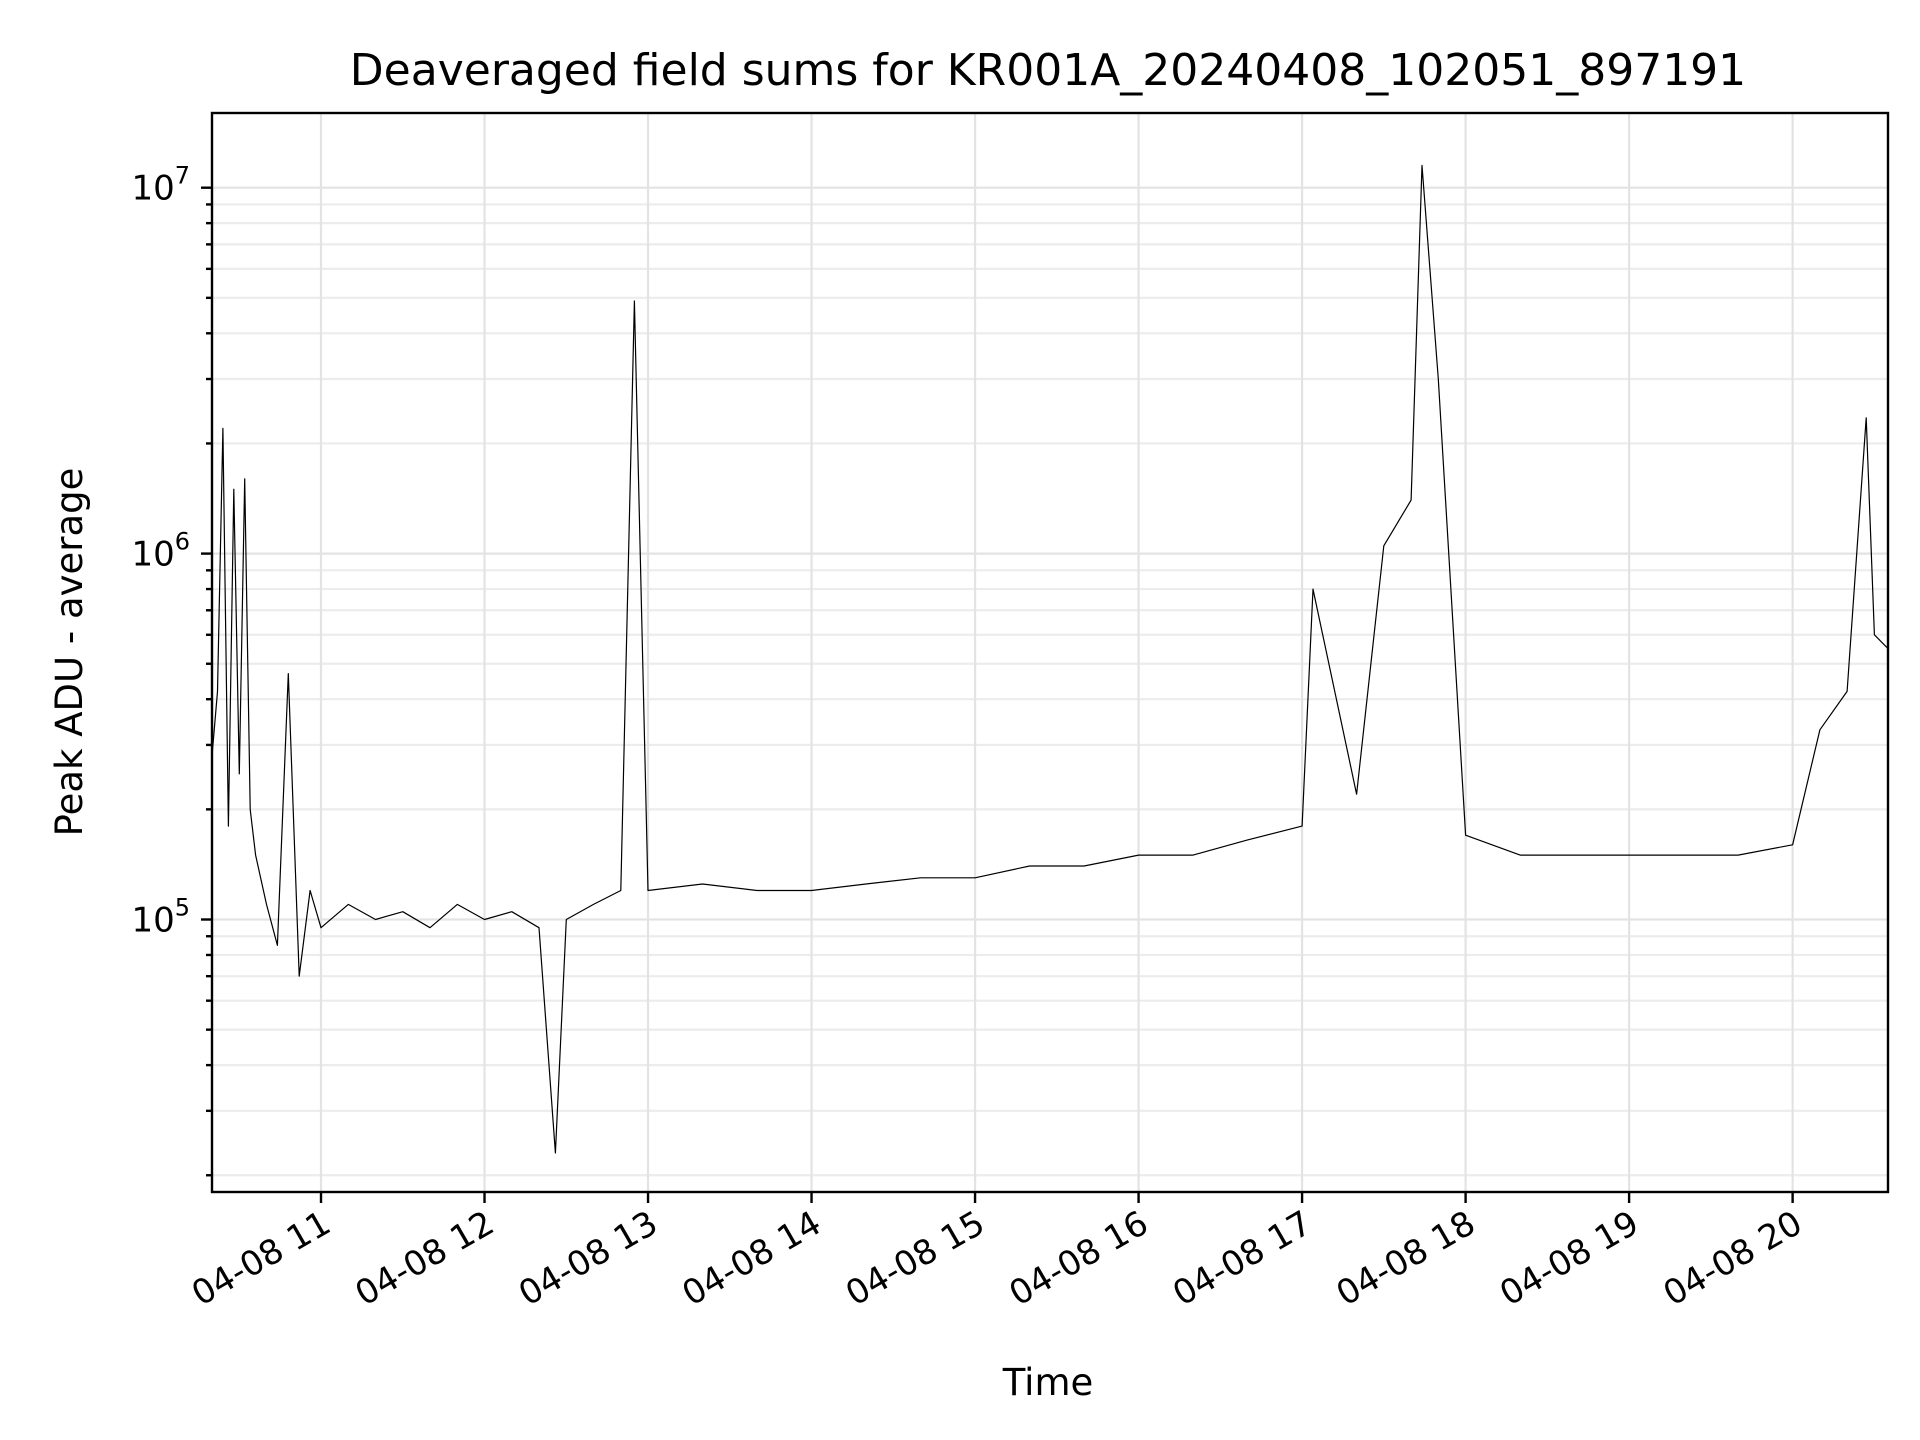 The height and width of the screenshot is (1440, 1920). I want to click on y-axis-label: Peak ADU - average, so click(69, 652).